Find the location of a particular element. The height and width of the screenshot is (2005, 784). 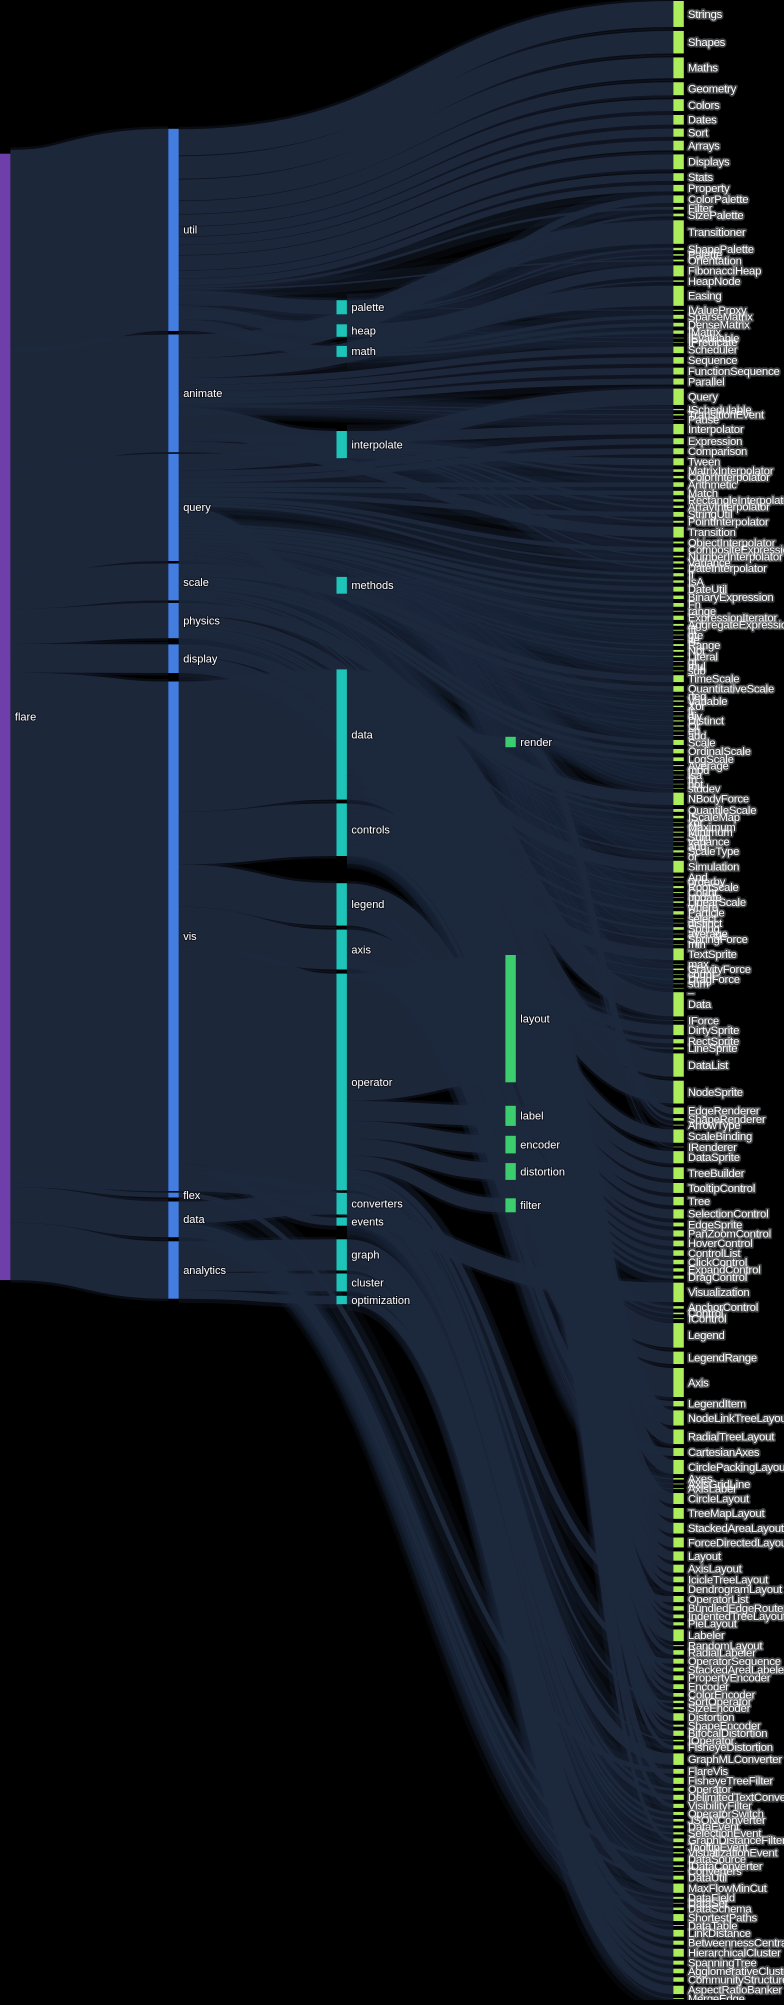

svg-text: Layout is located at coordinates (704, 1557).